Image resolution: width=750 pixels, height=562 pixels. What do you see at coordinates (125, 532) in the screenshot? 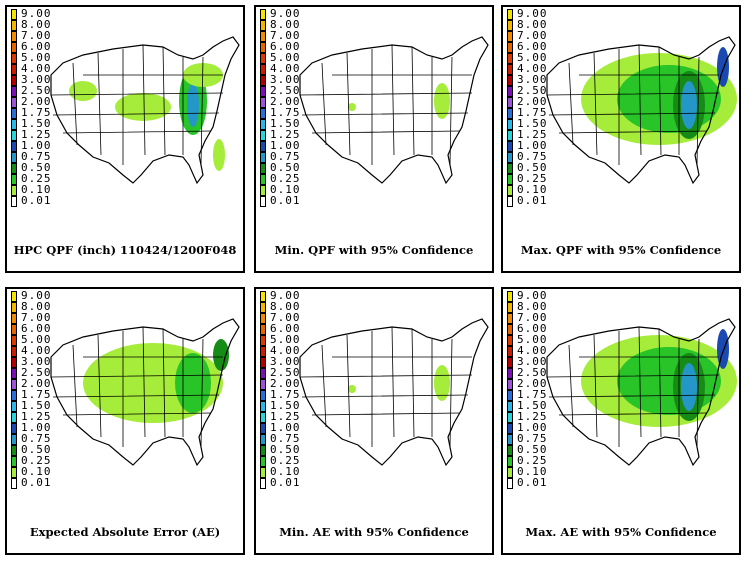
I see `panel-caption: Expected Absolute Error (AE)` at bounding box center [125, 532].